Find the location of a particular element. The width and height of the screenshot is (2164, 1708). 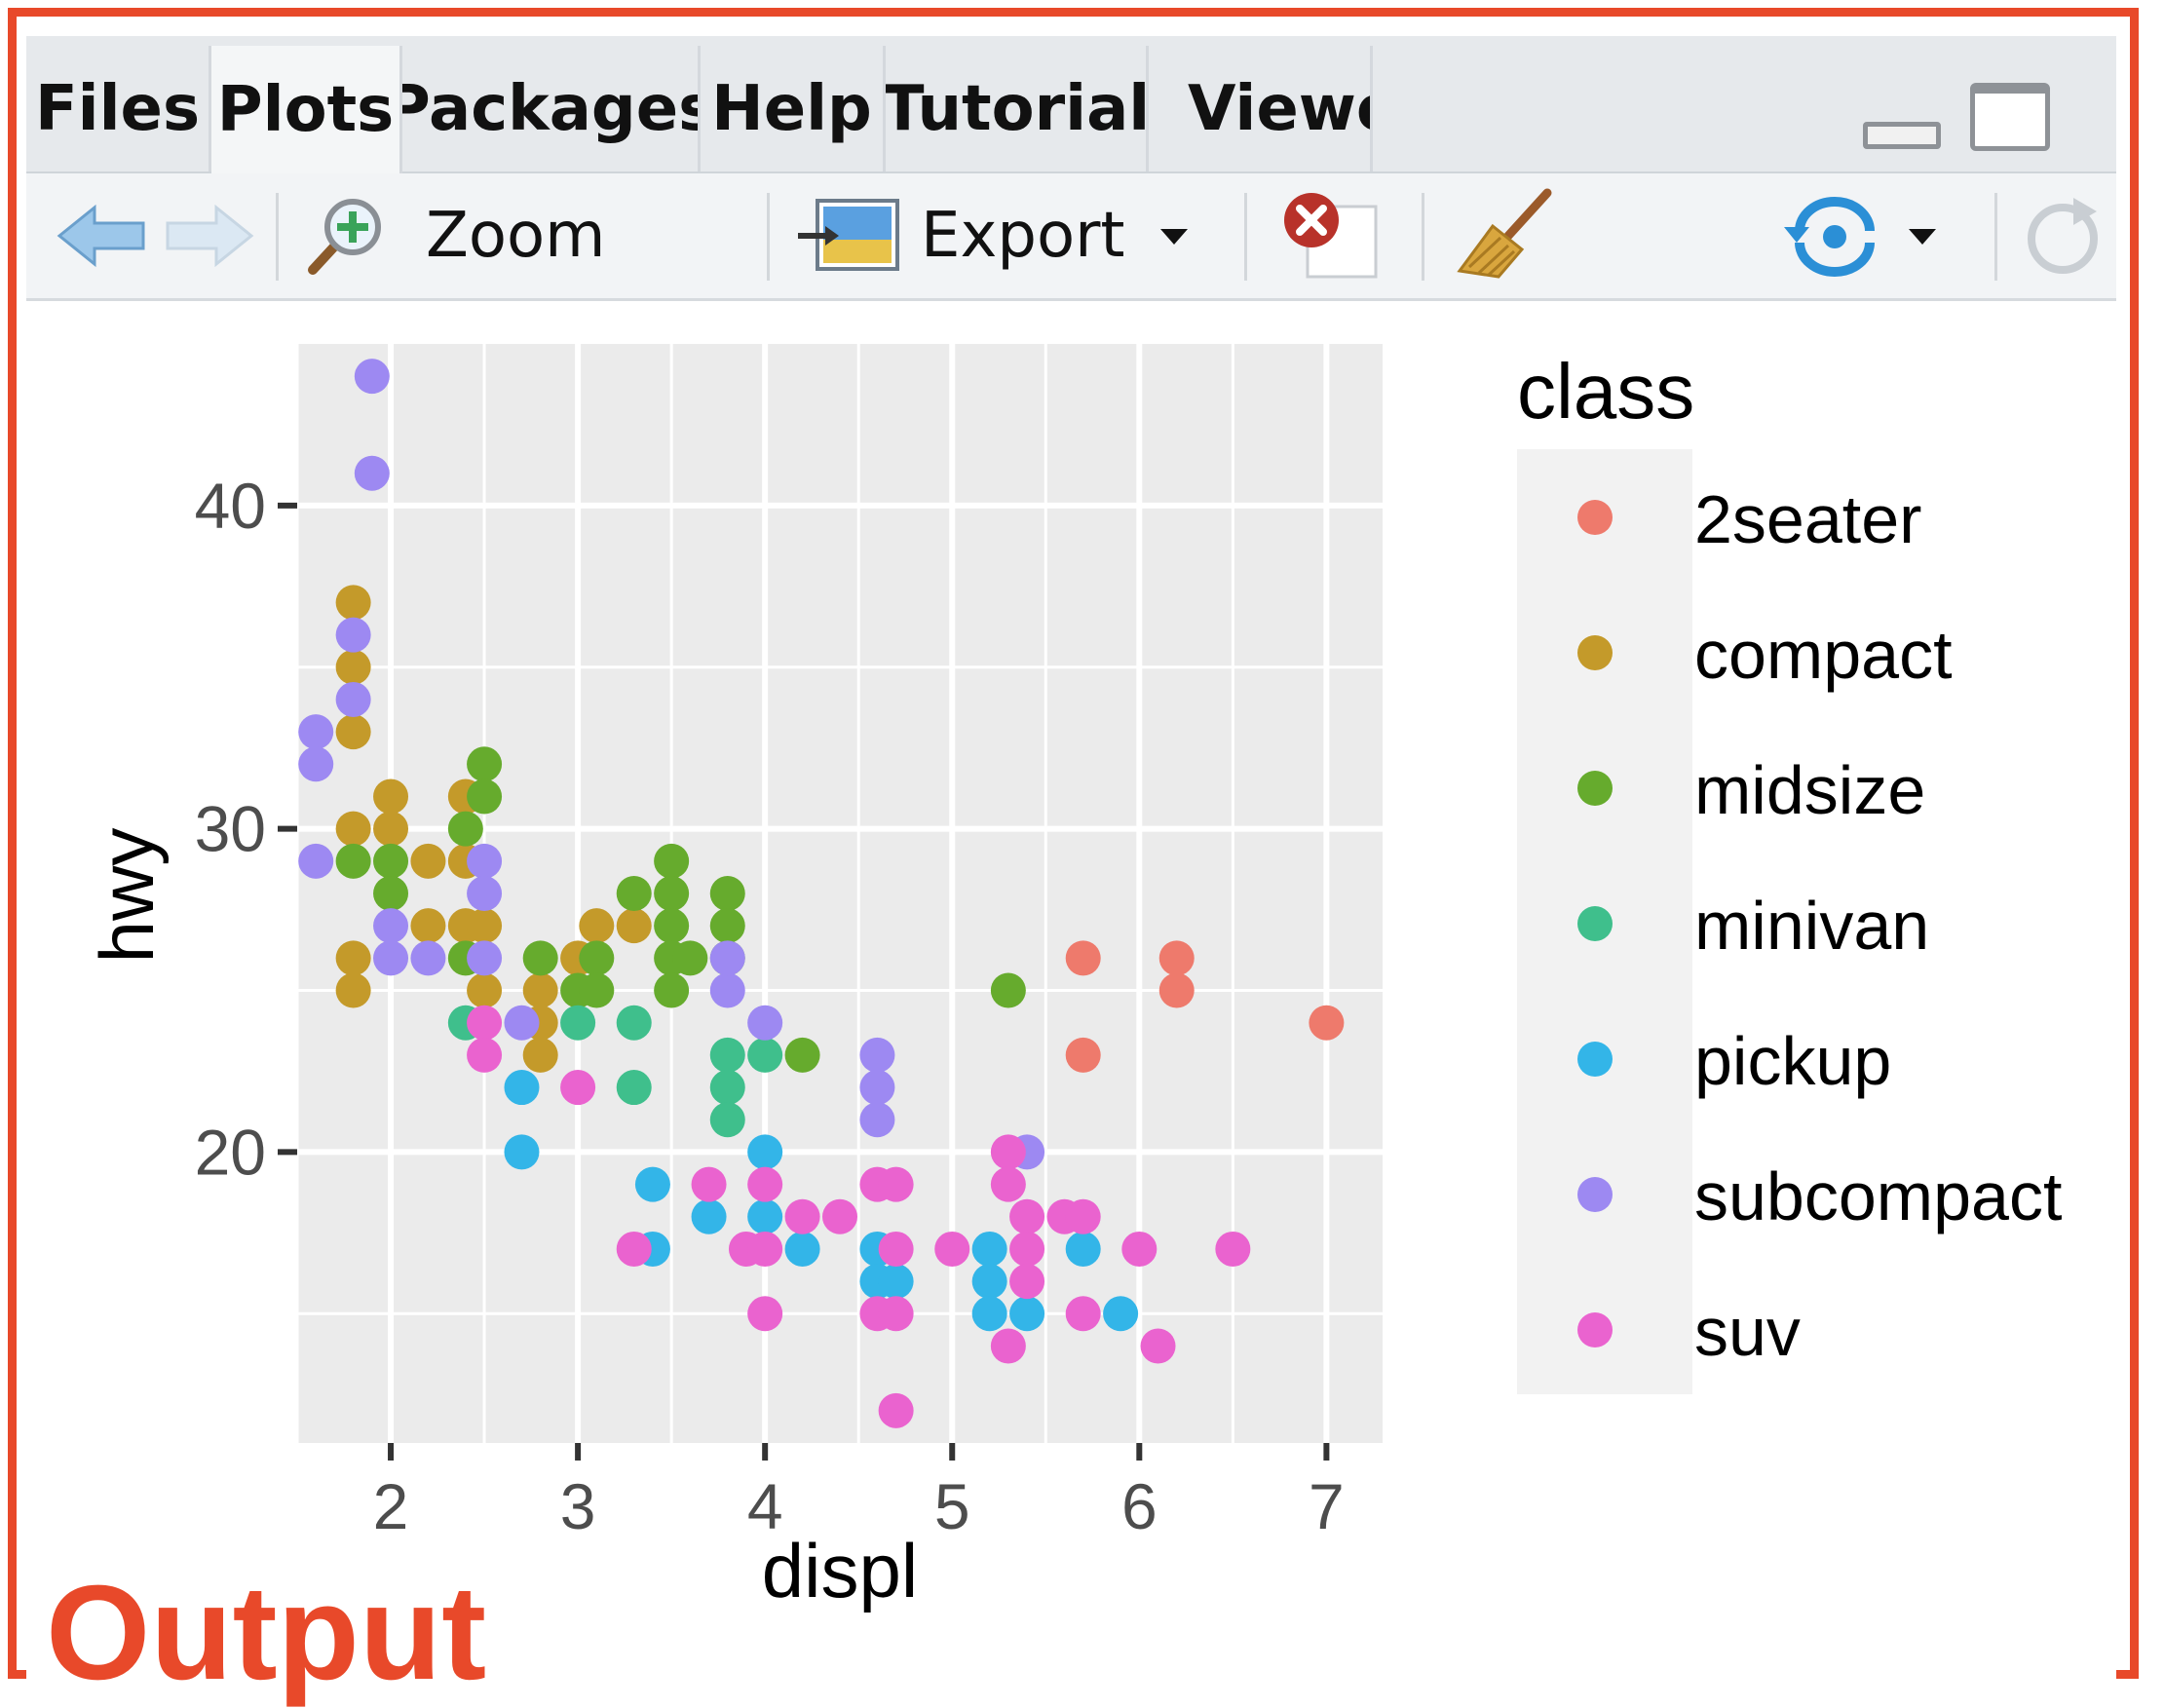

forward-button is located at coordinates (211, 236).